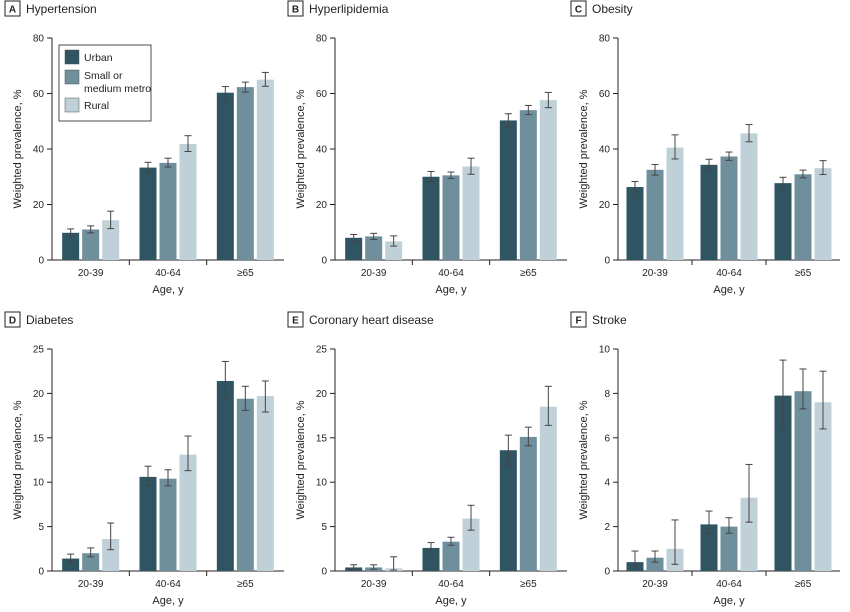 The height and width of the screenshot is (612, 850). Describe the element at coordinates (96, 106) in the screenshot. I see `legend-label: Rural` at that location.